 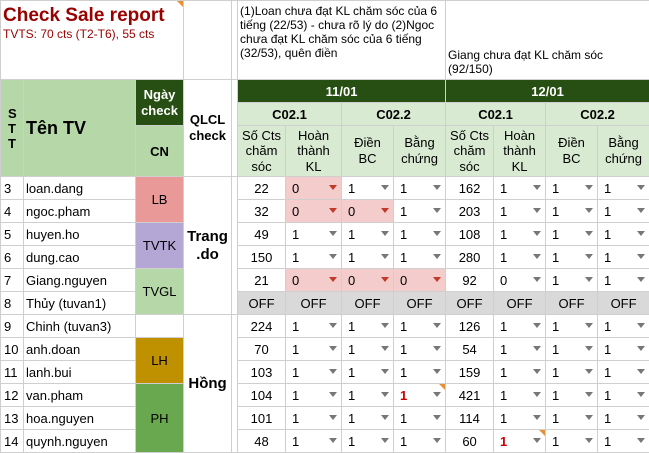 What do you see at coordinates (80, 257) in the screenshot?
I see `member-name-cell: dung.cao` at bounding box center [80, 257].